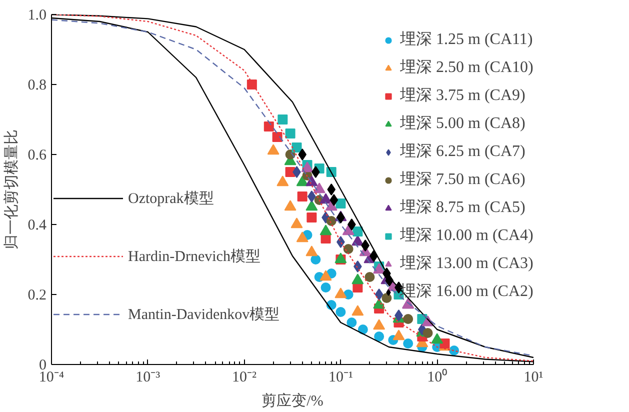 This screenshot has width=629, height=412. Describe the element at coordinates (467, 68) in the screenshot. I see `legend-label: 埋深 2.50 m (CA10)` at that location.